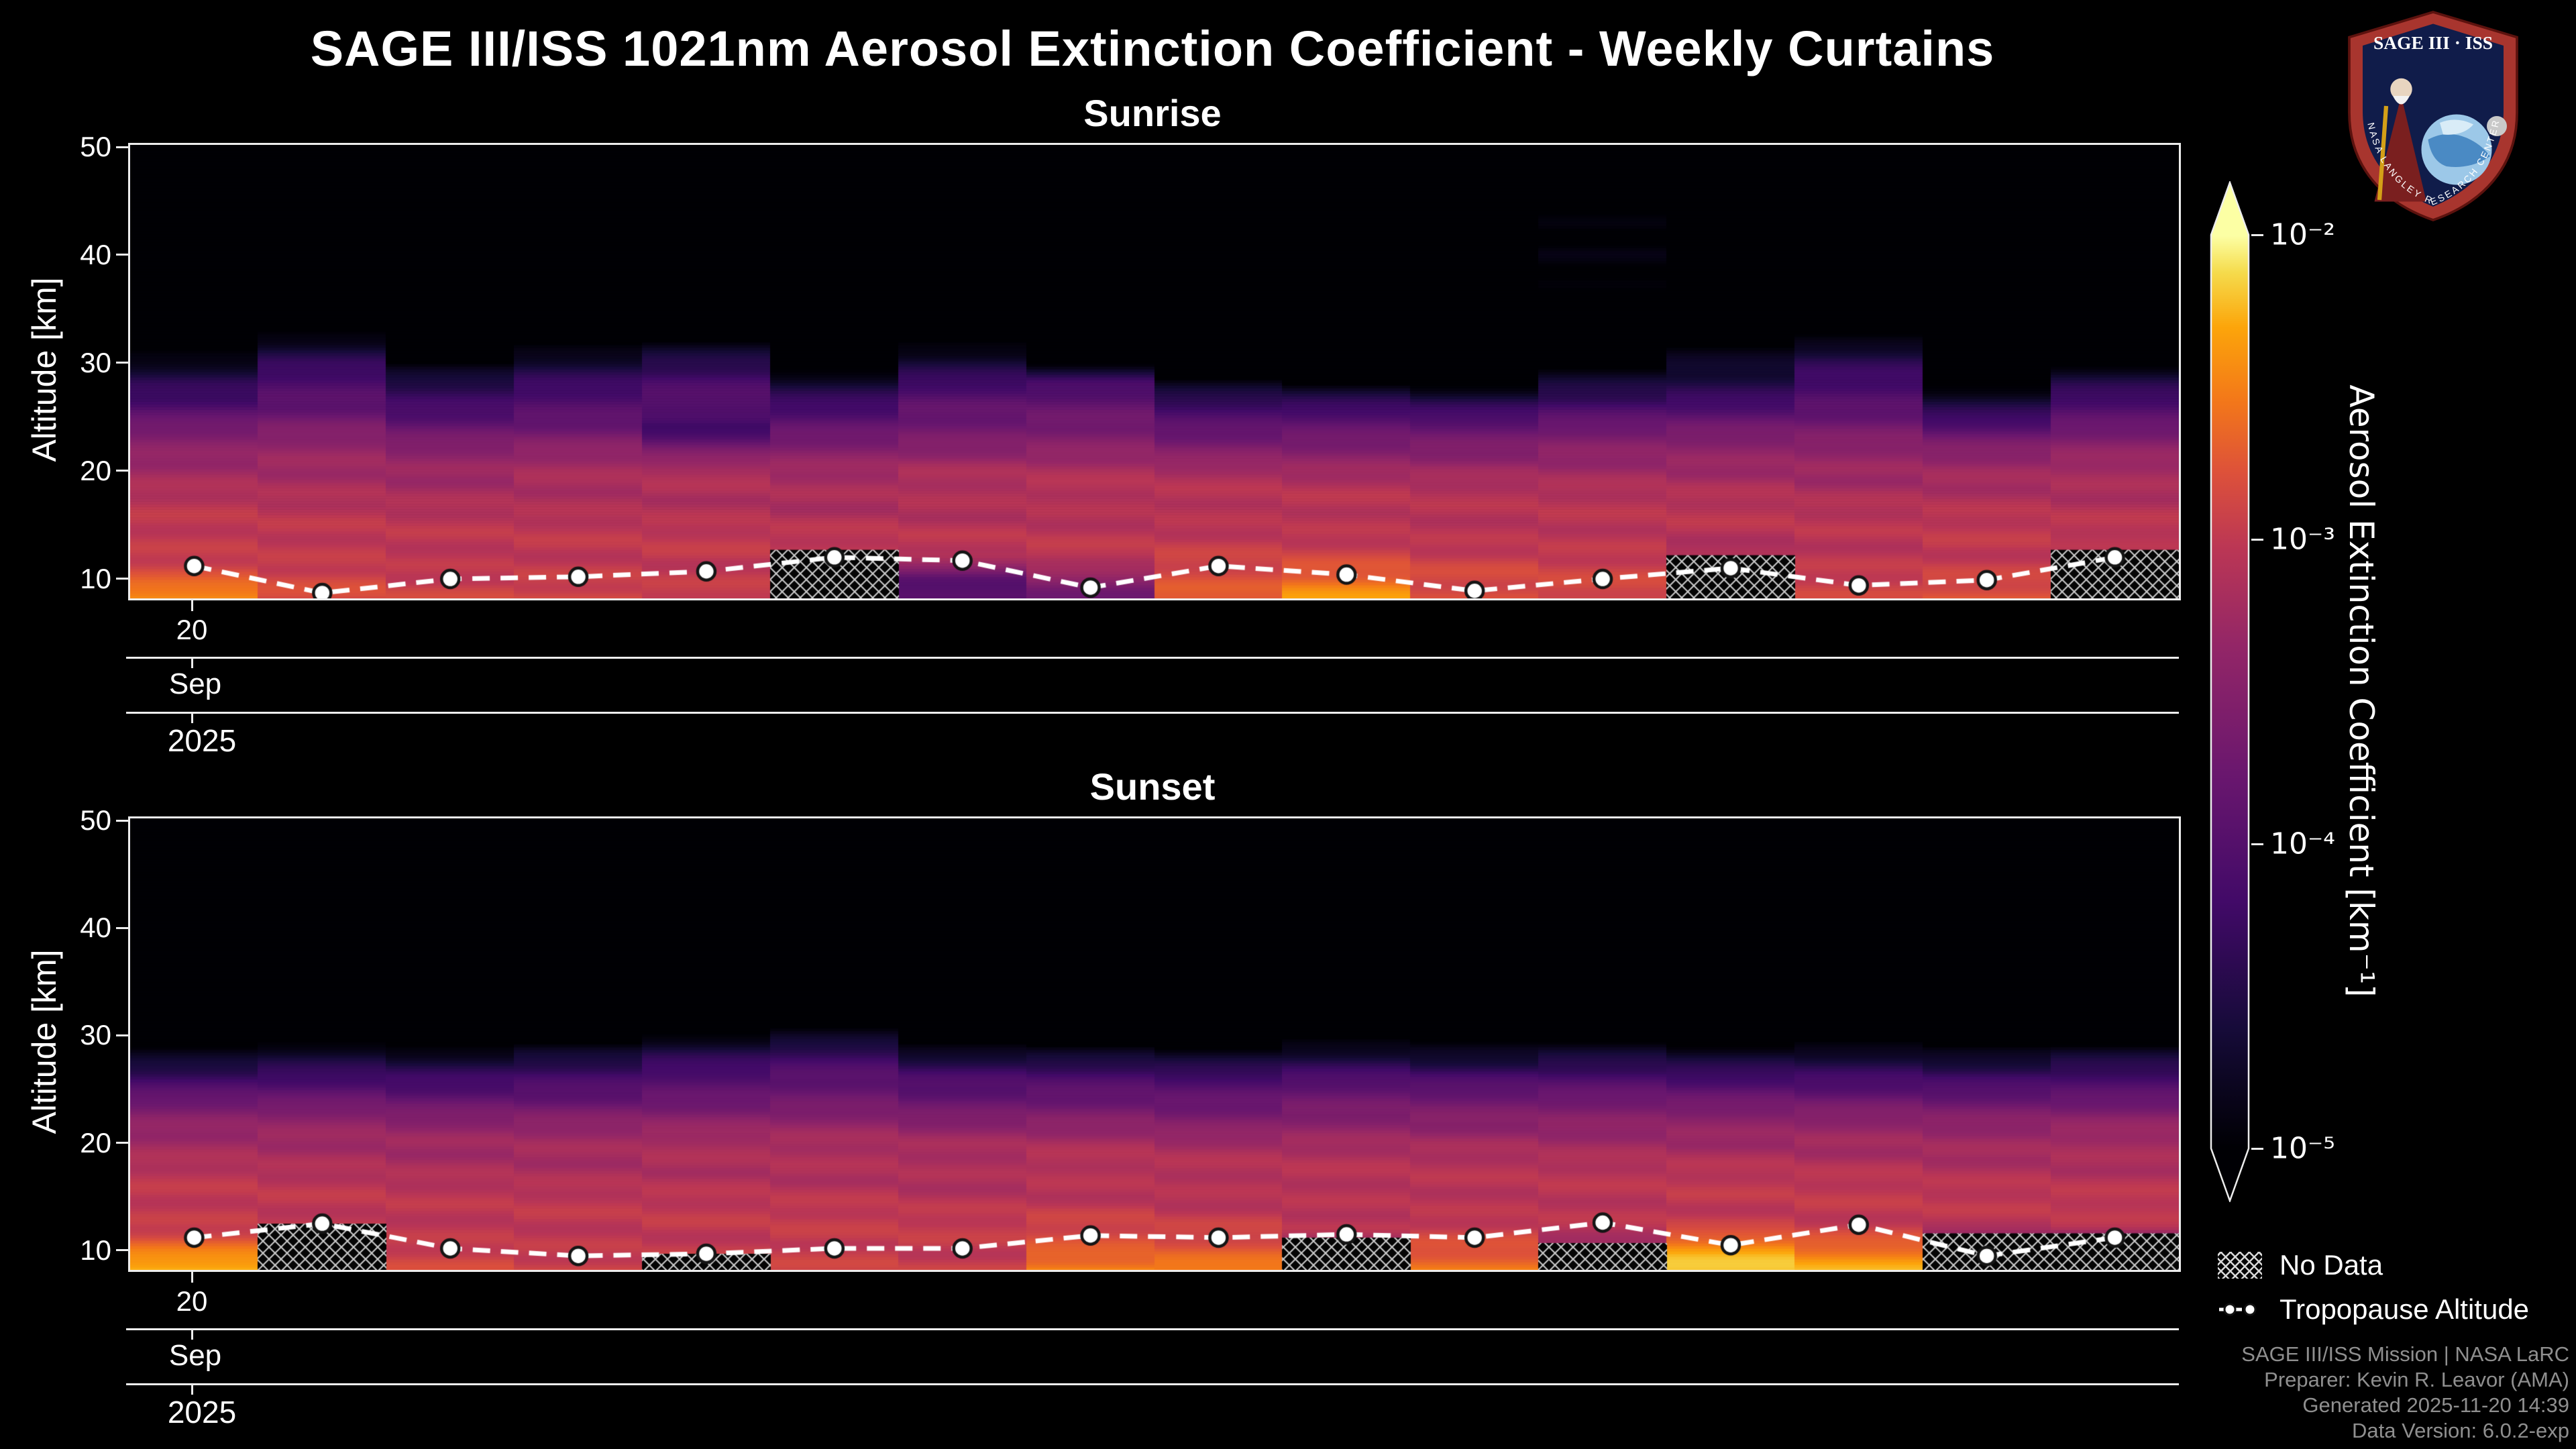 This screenshot has height=1449, width=2576. What do you see at coordinates (2405, 1354) in the screenshot?
I see `credits-mission: SAGE III/ISS Mission | NASA LaRC` at bounding box center [2405, 1354].